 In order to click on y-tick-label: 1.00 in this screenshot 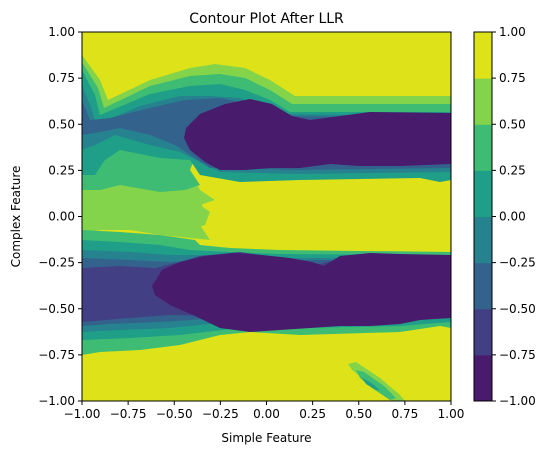, I will do `click(61, 32)`.